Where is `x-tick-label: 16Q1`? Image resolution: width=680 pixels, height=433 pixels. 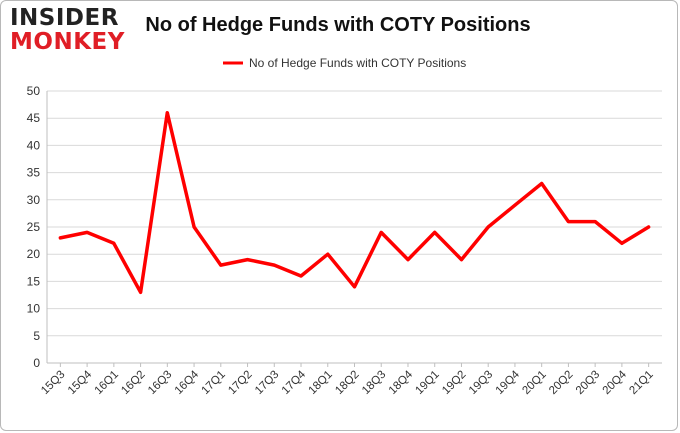
x-tick-label: 16Q1 is located at coordinates (107, 383).